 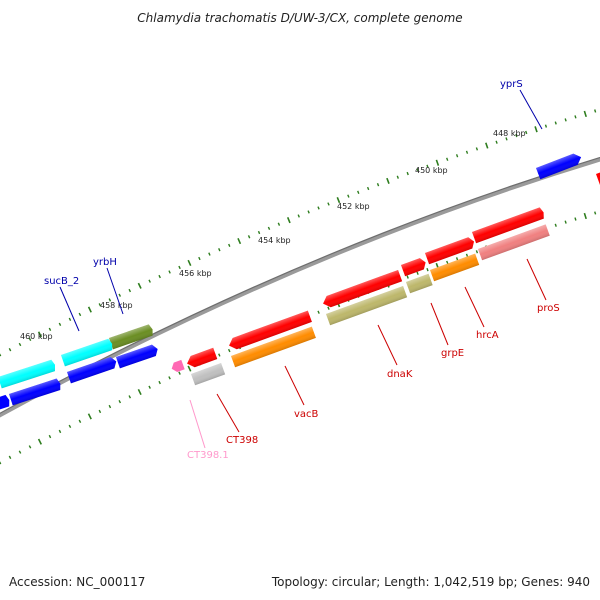 What do you see at coordinates (36, 336) in the screenshot?
I see `tick-label-460: 460 kbp` at bounding box center [36, 336].